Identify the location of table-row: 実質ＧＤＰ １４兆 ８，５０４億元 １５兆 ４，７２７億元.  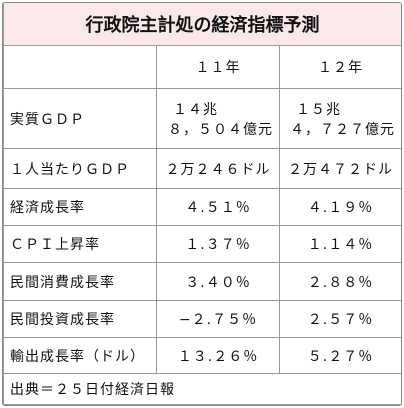
(202, 118).